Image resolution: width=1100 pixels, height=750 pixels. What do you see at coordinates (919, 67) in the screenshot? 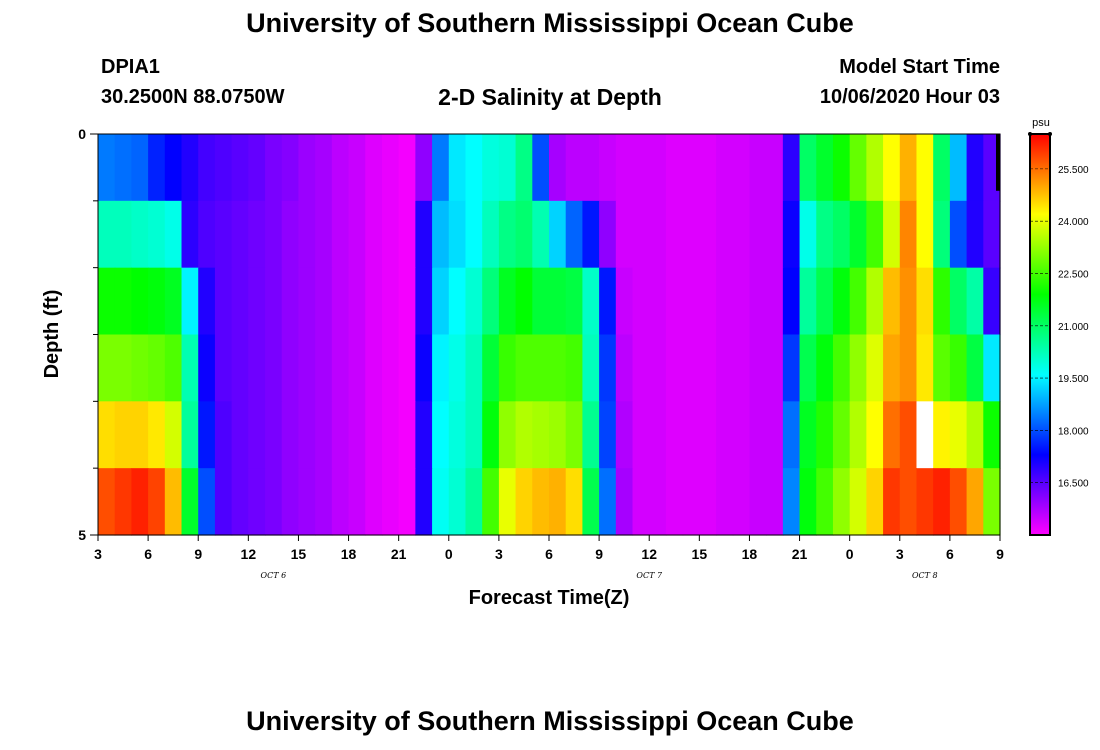
I see `model-start-label: Model Start Time` at bounding box center [919, 67].